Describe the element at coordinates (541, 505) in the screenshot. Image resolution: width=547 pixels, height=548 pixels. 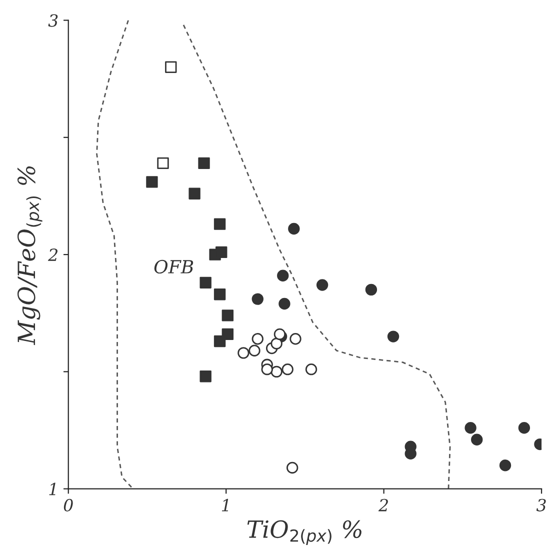
I see `x-tick-label: 3` at that location.